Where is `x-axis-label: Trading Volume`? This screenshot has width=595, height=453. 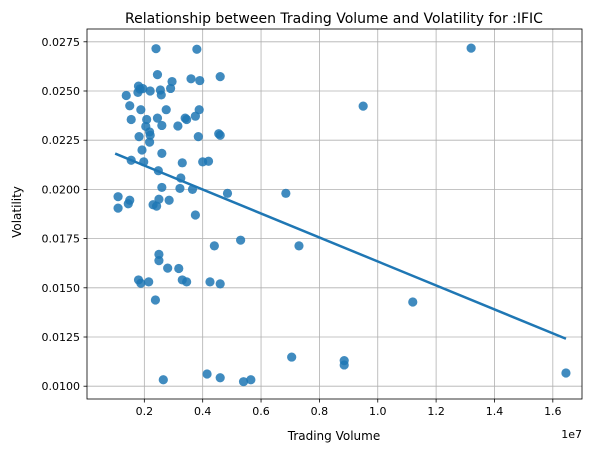
x-axis-label: Trading Volume is located at coordinates (333, 436).